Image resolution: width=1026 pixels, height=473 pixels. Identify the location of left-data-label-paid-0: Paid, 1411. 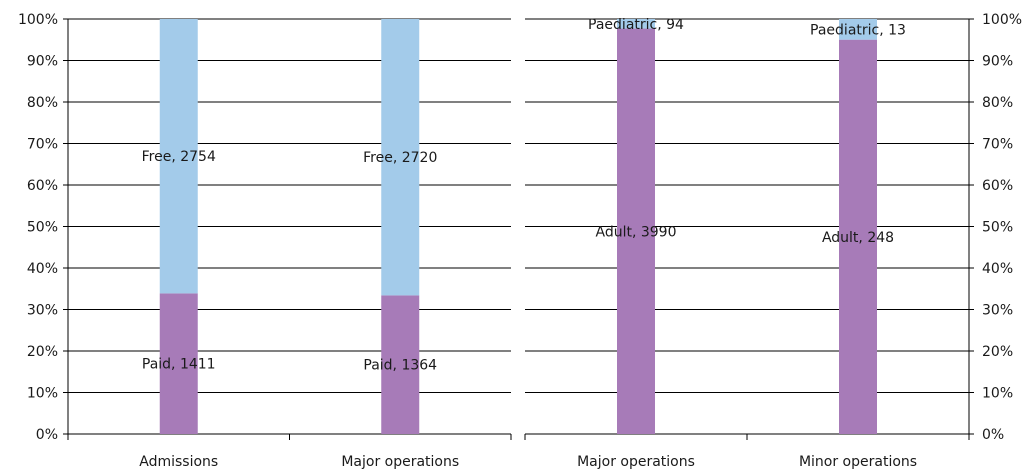
(179, 365).